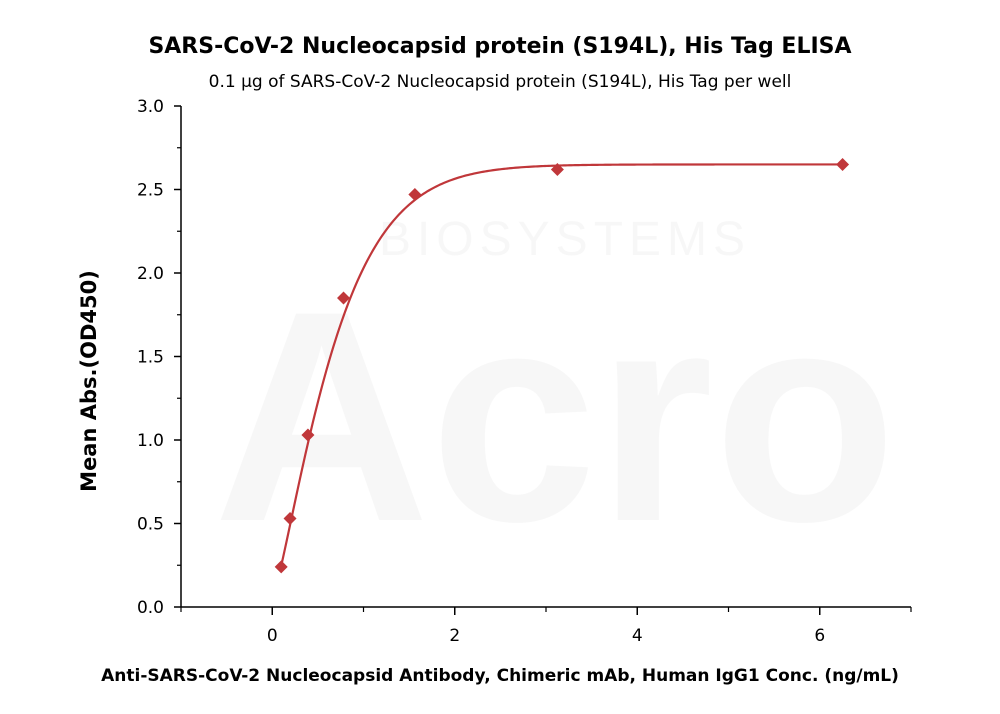  I want to click on y-tick-label: 3.0, so click(150, 107).